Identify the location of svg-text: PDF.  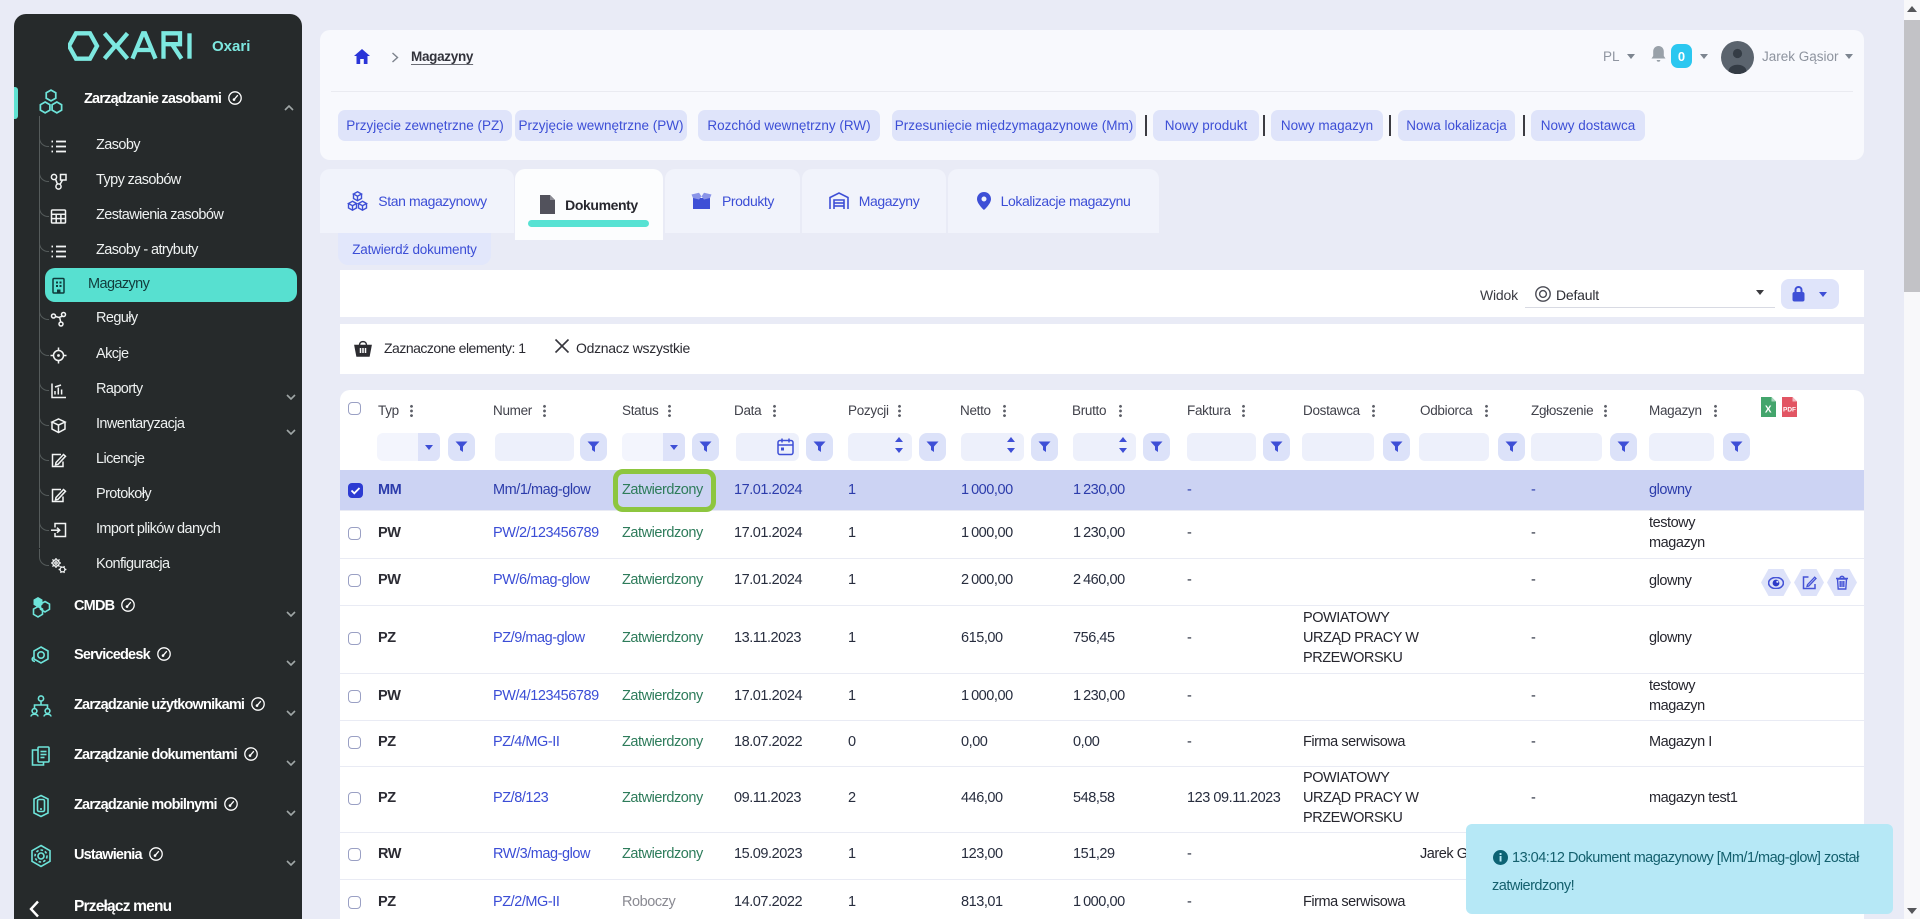
(1789, 410).